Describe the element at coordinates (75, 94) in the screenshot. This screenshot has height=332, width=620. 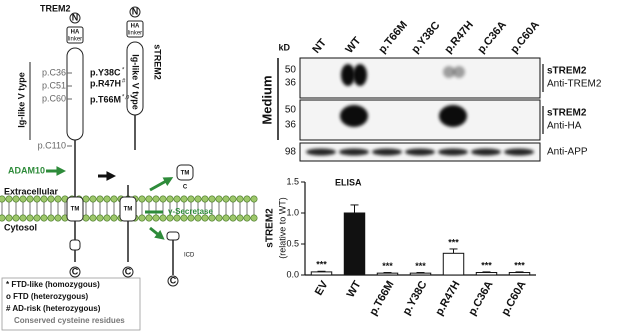
I see `ig-domain` at that location.